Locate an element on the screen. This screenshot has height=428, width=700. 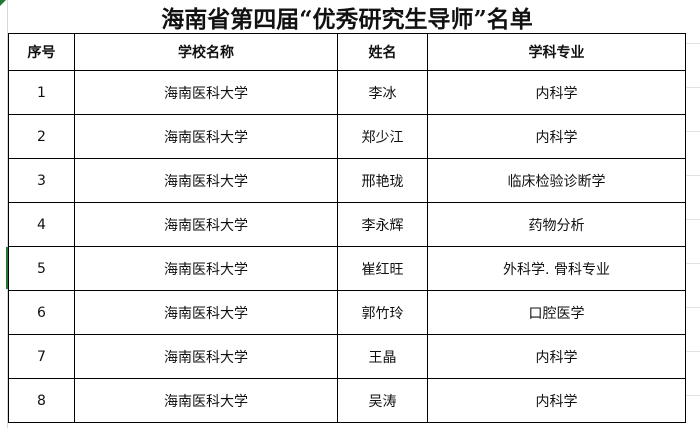
col-header-name: 姓名 is located at coordinates (382, 52).